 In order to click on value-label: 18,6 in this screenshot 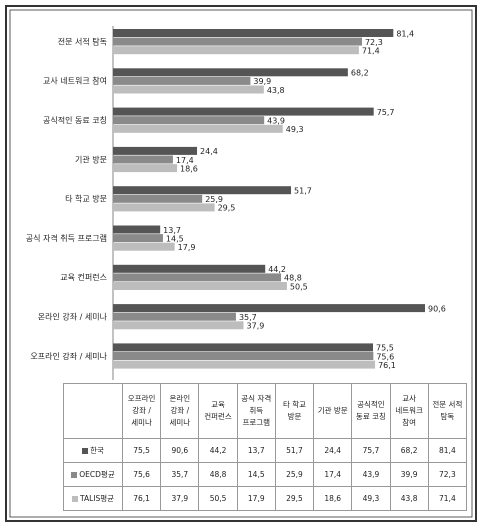, I will do `click(189, 168)`.